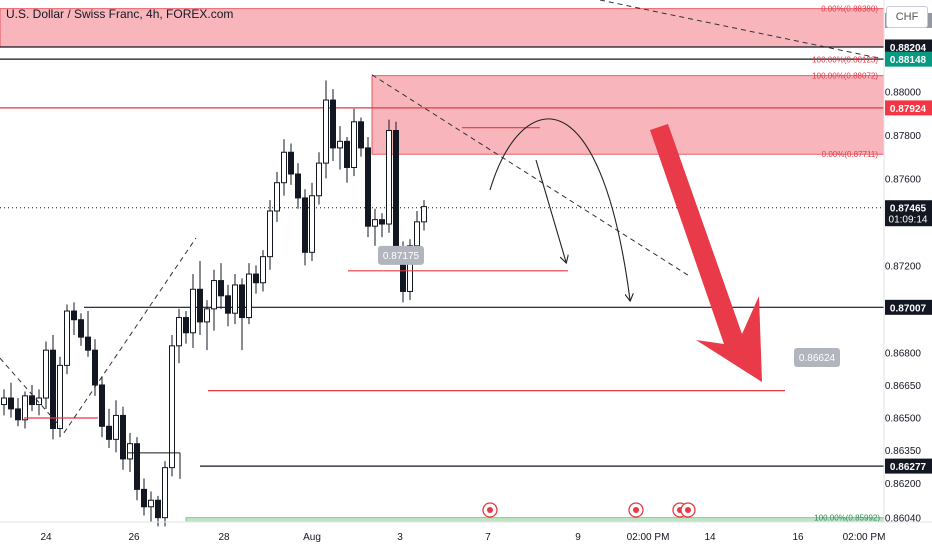 This screenshot has height=550, width=932. Describe the element at coordinates (903, 451) in the screenshot. I see `y-tick-label: 0.86350` at that location.